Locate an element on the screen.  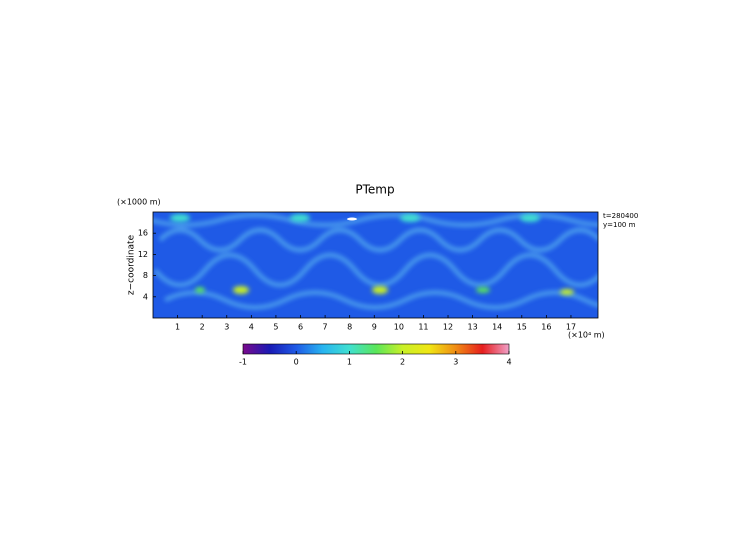
x-tick-label: 10 is located at coordinates (399, 327).